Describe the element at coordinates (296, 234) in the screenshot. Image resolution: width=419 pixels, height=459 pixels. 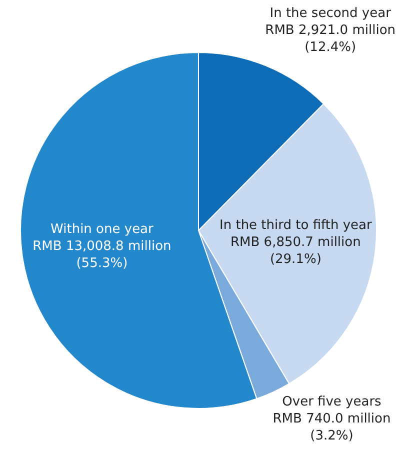
I see `slice-label: In the third to fifth year RMB 6,850.7 million` at that location.